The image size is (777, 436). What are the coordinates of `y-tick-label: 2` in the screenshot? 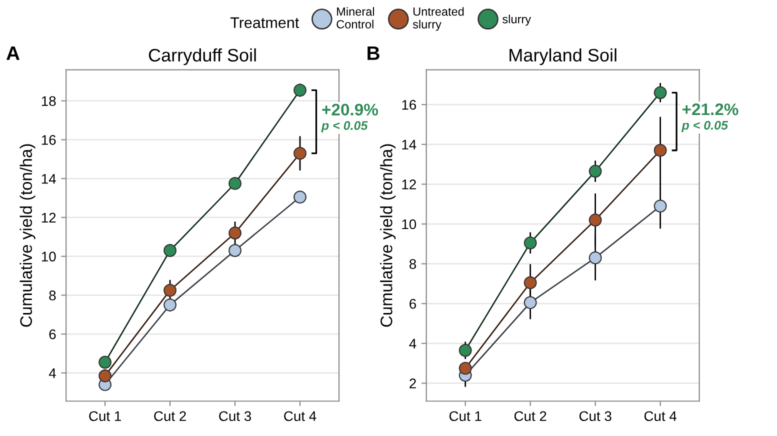 It's located at (413, 383).